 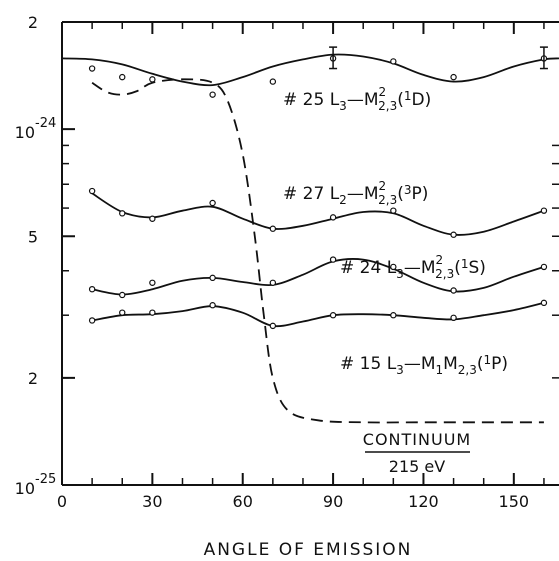 I want to click on y-tick-label-exponent: -24, so click(x=45, y=123).